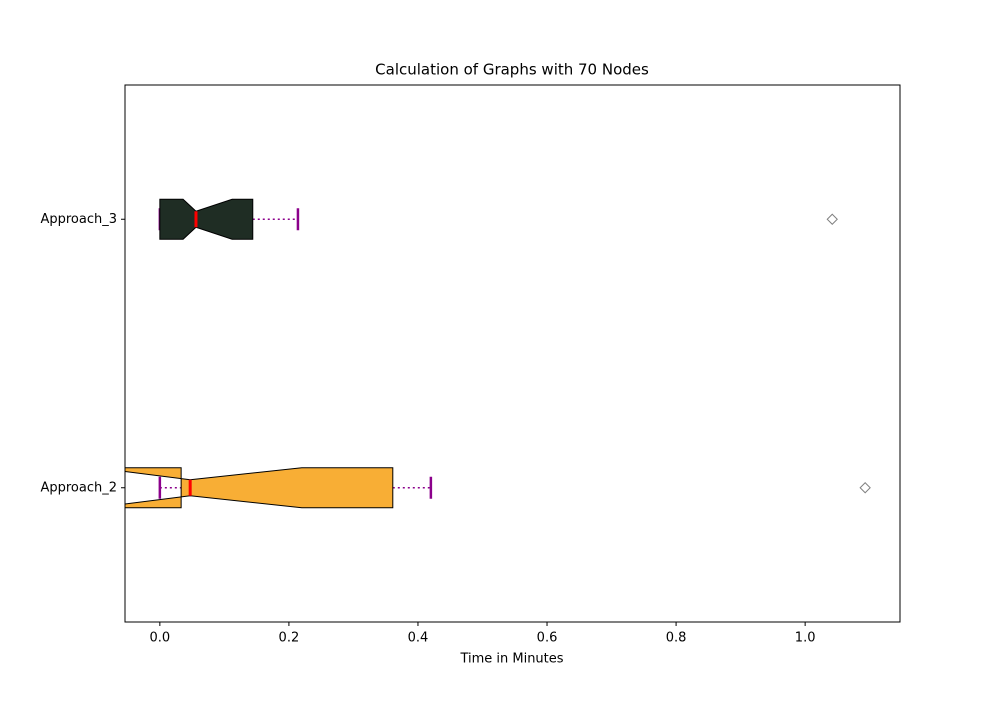  What do you see at coordinates (547, 638) in the screenshot?
I see `x-tick-label: 0.6` at bounding box center [547, 638].